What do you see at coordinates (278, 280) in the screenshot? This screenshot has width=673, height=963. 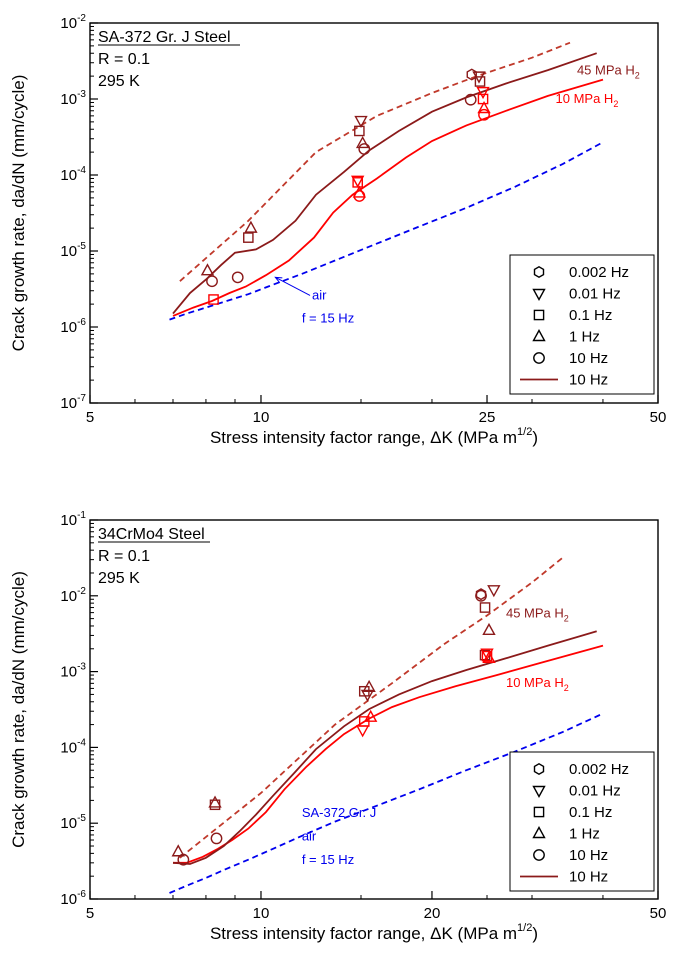 I see `air-arrow-head` at bounding box center [278, 280].